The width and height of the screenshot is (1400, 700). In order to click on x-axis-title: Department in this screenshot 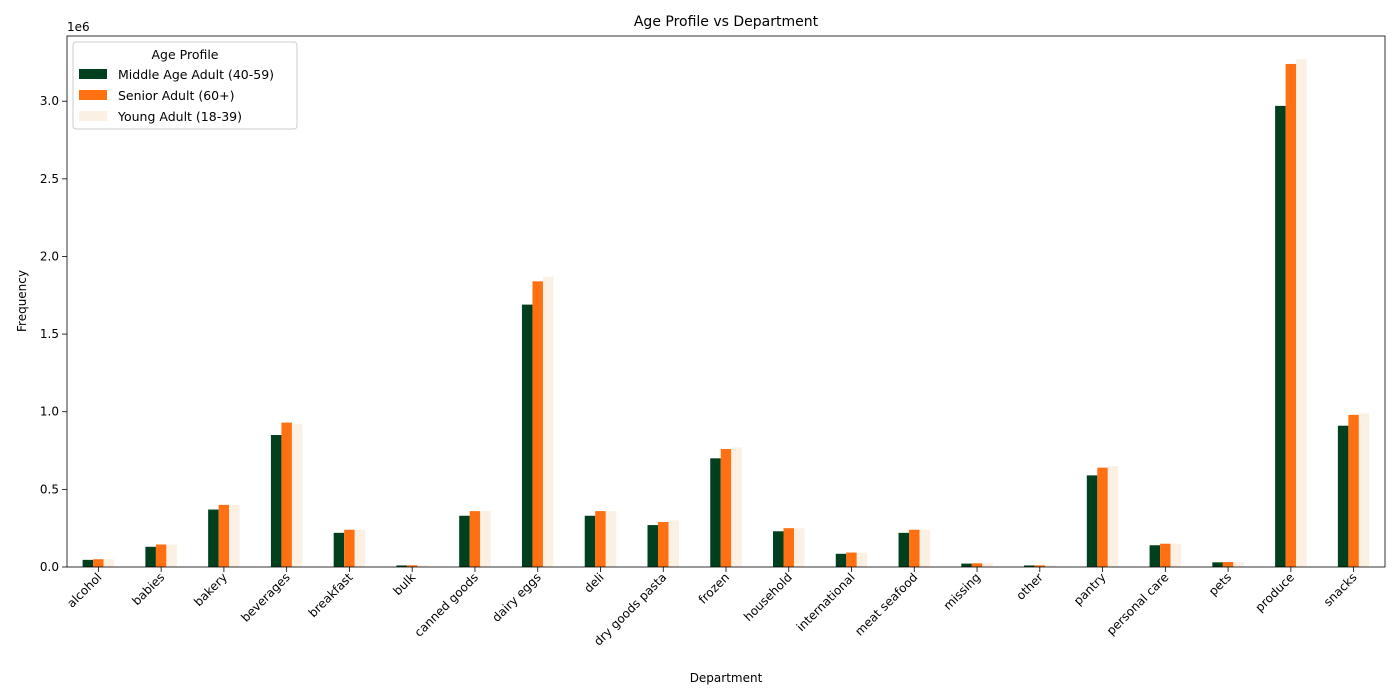, I will do `click(726, 678)`.